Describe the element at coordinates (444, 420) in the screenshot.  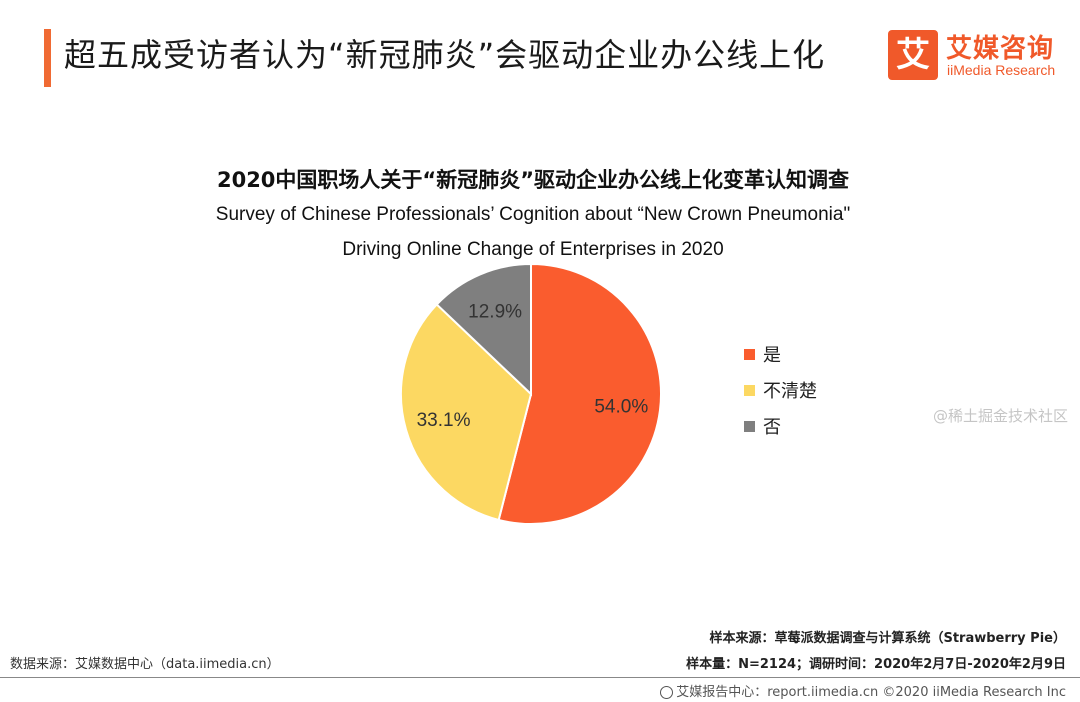
I see `slice-label-unclear: 33.1%` at that location.